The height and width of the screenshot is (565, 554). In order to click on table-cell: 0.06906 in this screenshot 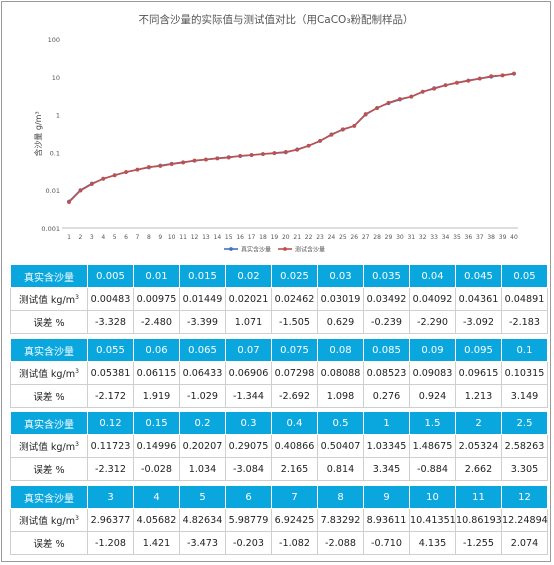, I will do `click(248, 373)`.